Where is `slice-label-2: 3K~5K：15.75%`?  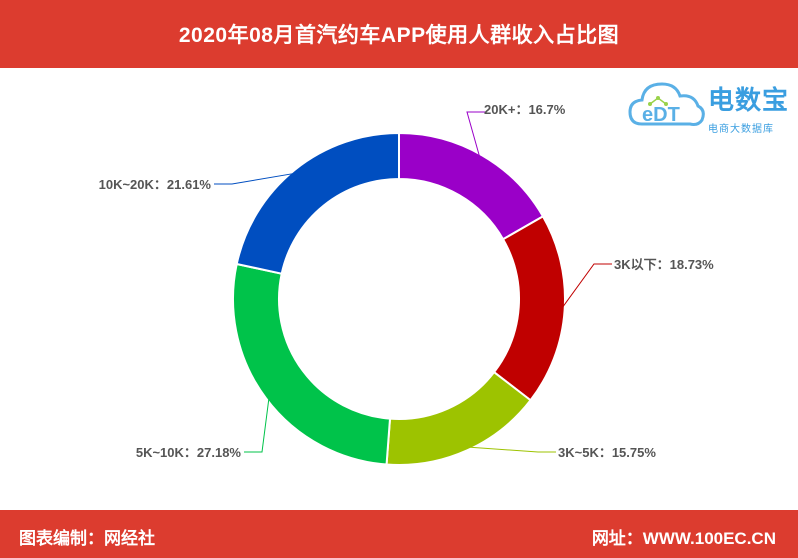 slice-label-2: 3K~5K：15.75% is located at coordinates (607, 452).